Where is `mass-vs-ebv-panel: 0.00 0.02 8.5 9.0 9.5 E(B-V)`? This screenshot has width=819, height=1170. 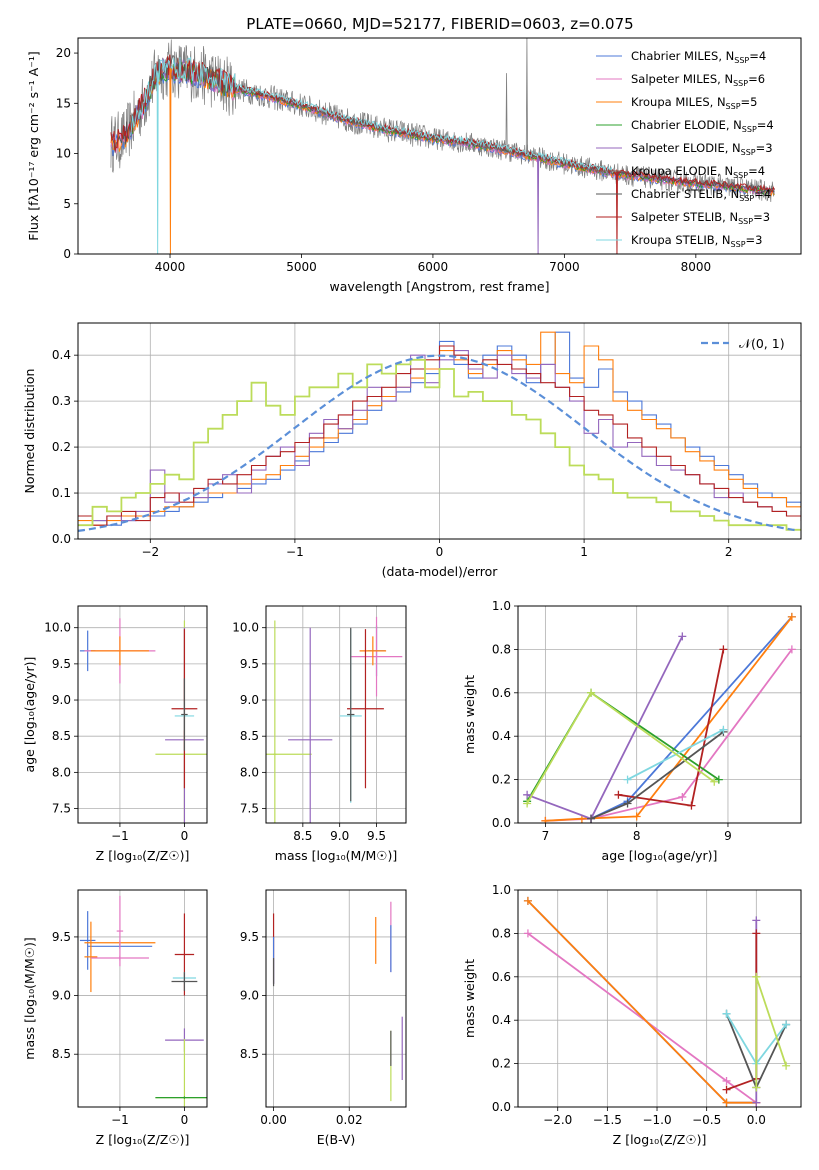
mass-vs-ebv-panel: 0.00 0.02 8.5 9.0 9.5 E(B-V) is located at coordinates (323, 1018).